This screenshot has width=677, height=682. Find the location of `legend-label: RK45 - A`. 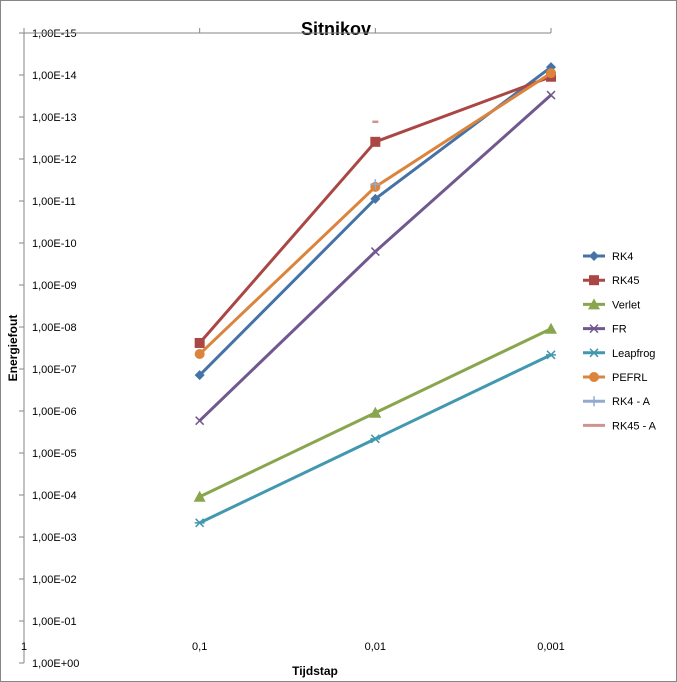

legend-label: RK45 - A is located at coordinates (634, 426).